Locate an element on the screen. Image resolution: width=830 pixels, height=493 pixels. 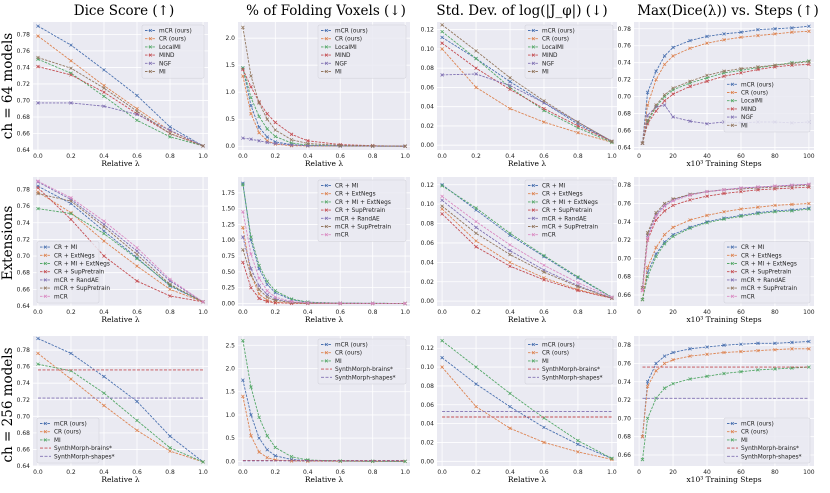
y-tick-label: 0.12 is located at coordinates (428, 185).